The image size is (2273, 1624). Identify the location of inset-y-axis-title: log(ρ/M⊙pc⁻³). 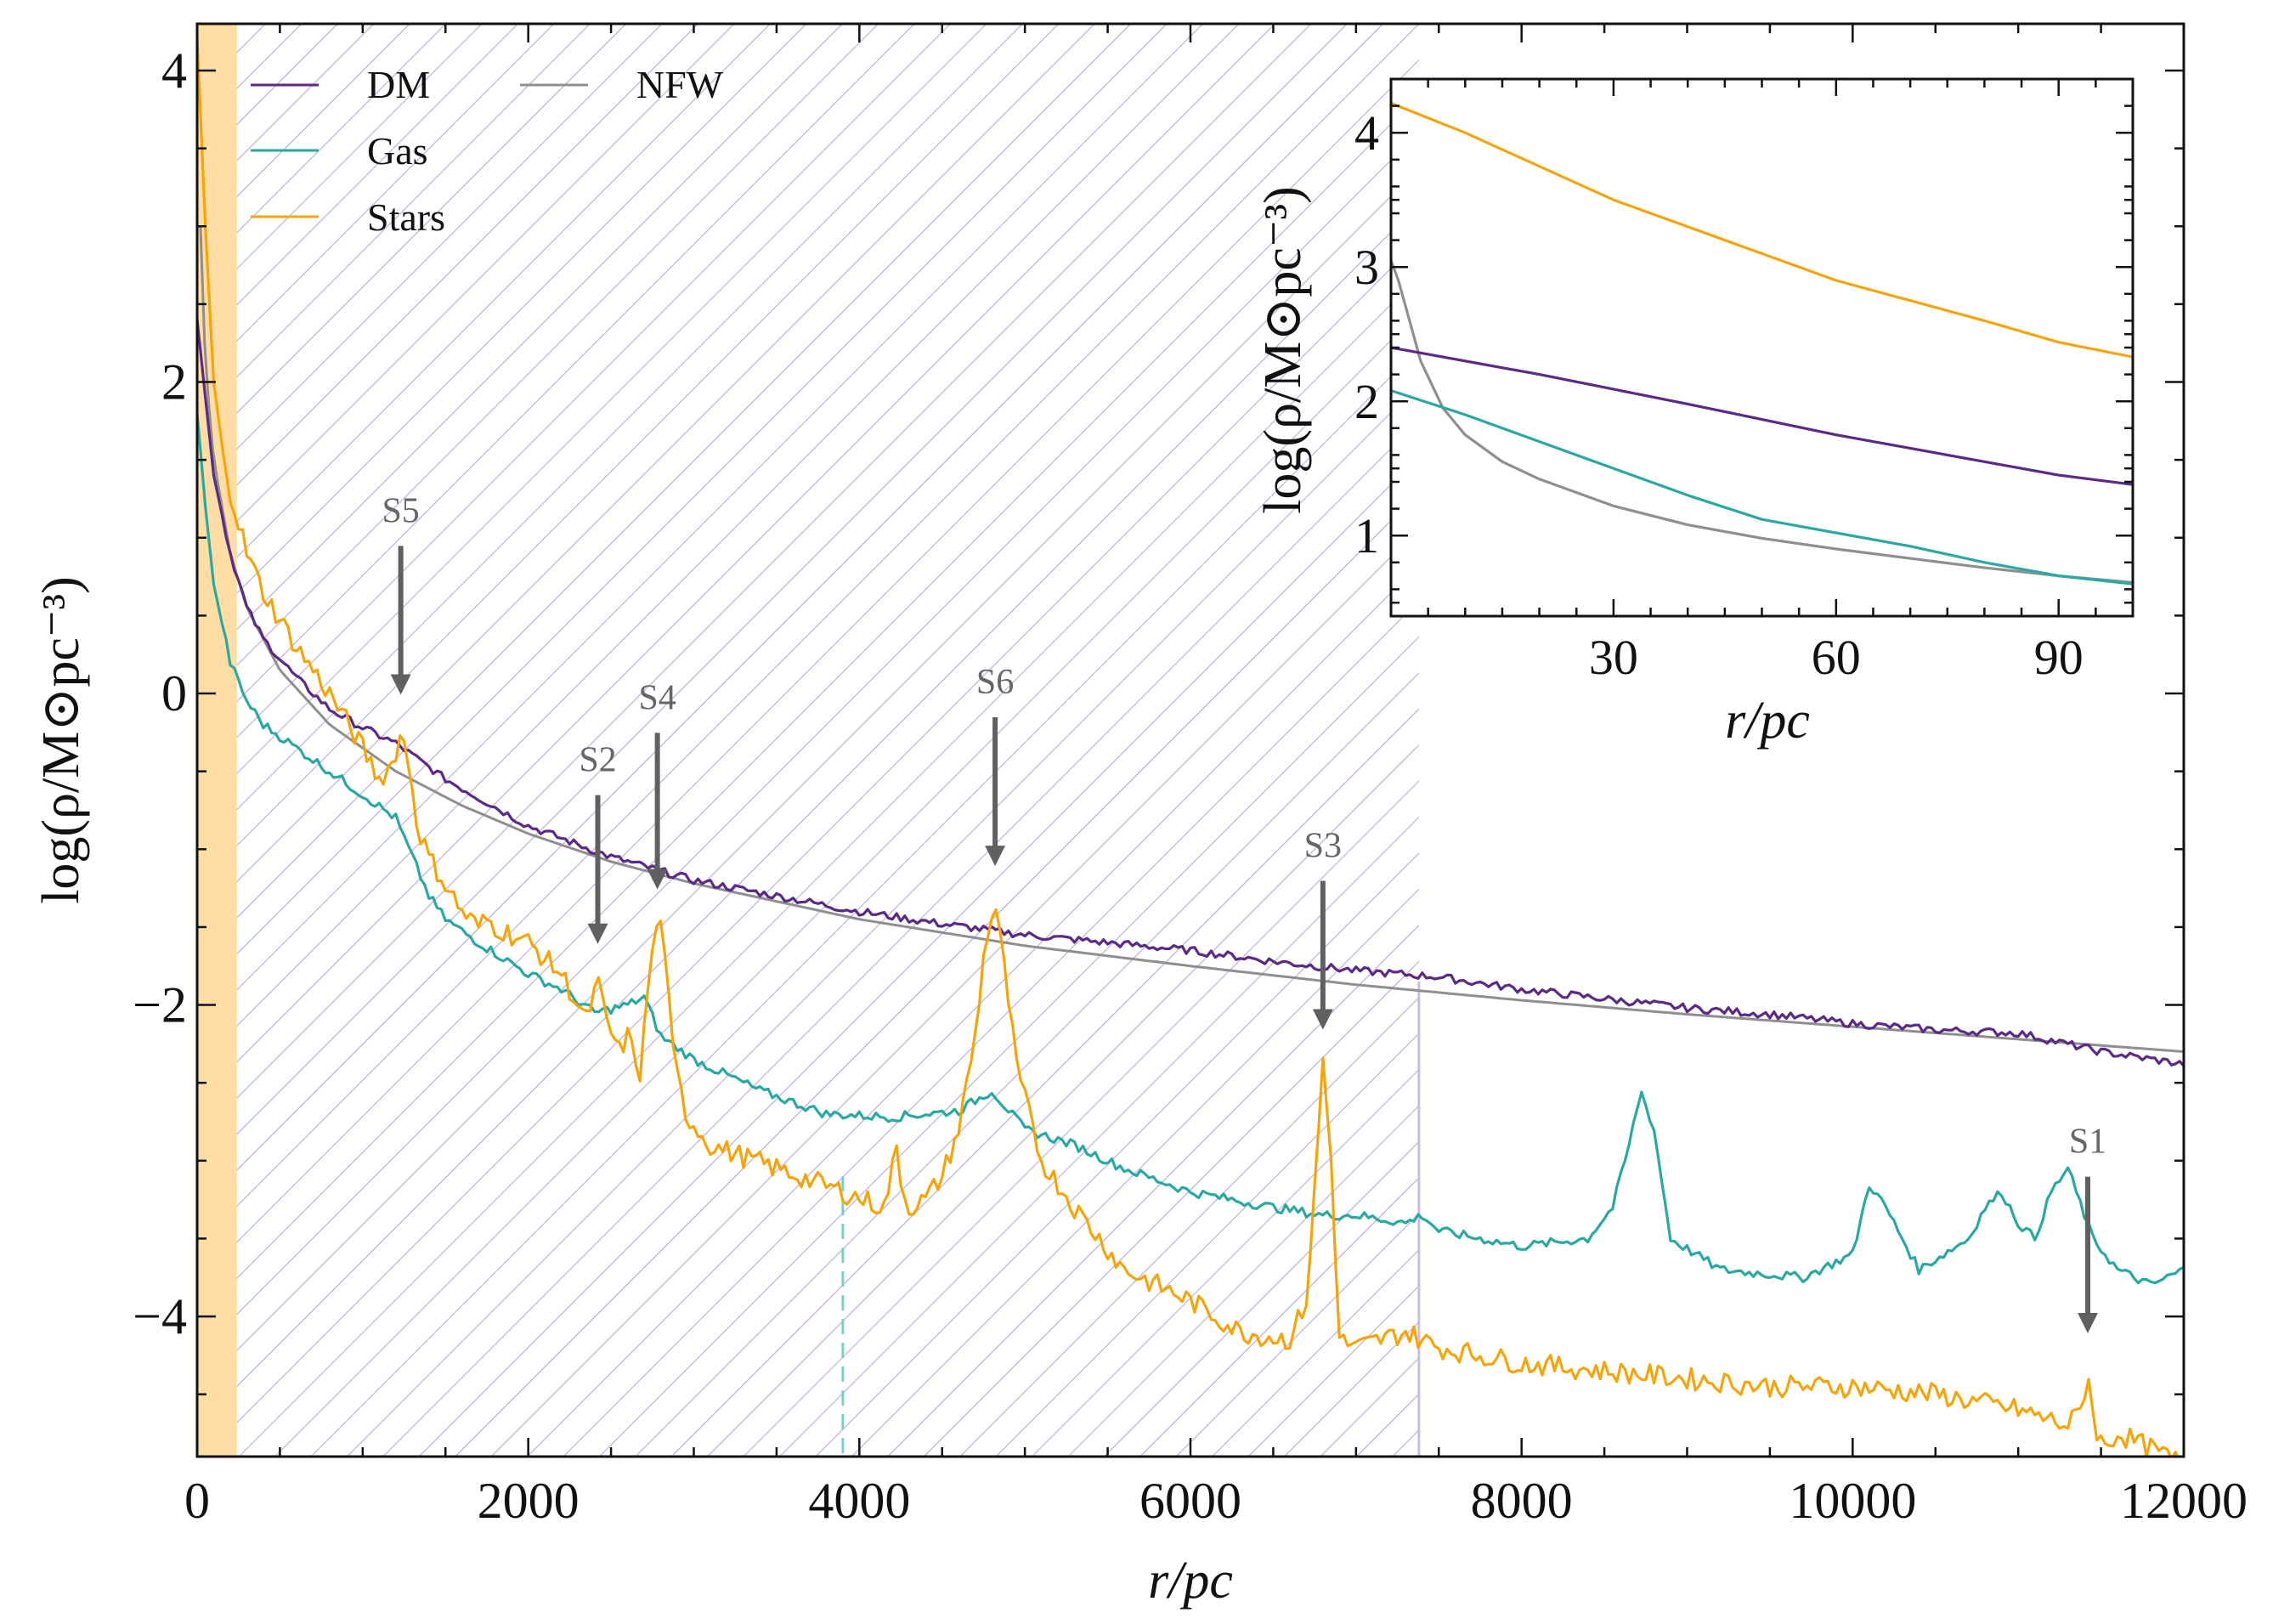
(1283, 350).